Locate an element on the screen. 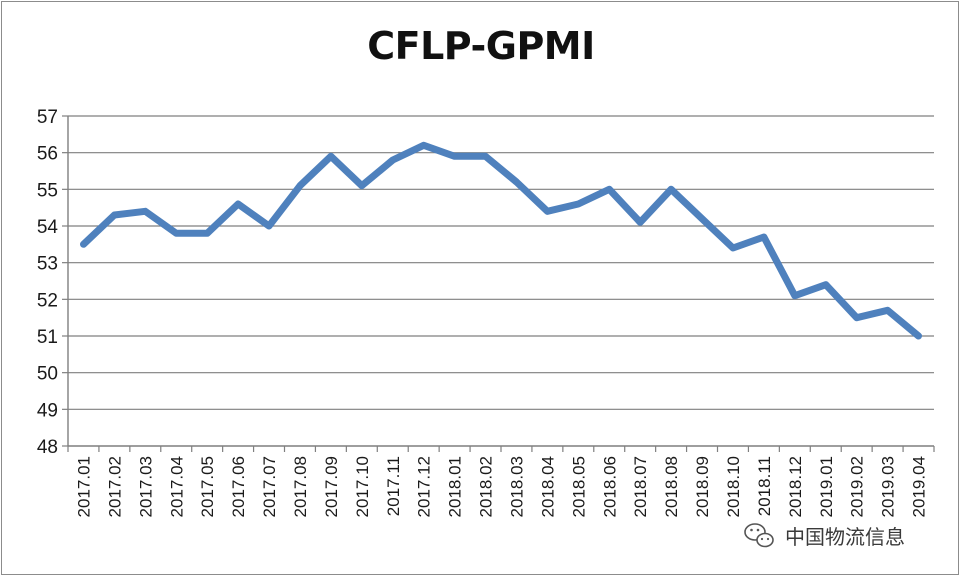 The width and height of the screenshot is (962, 578). x-tick-label: 2018.01 is located at coordinates (455, 486).